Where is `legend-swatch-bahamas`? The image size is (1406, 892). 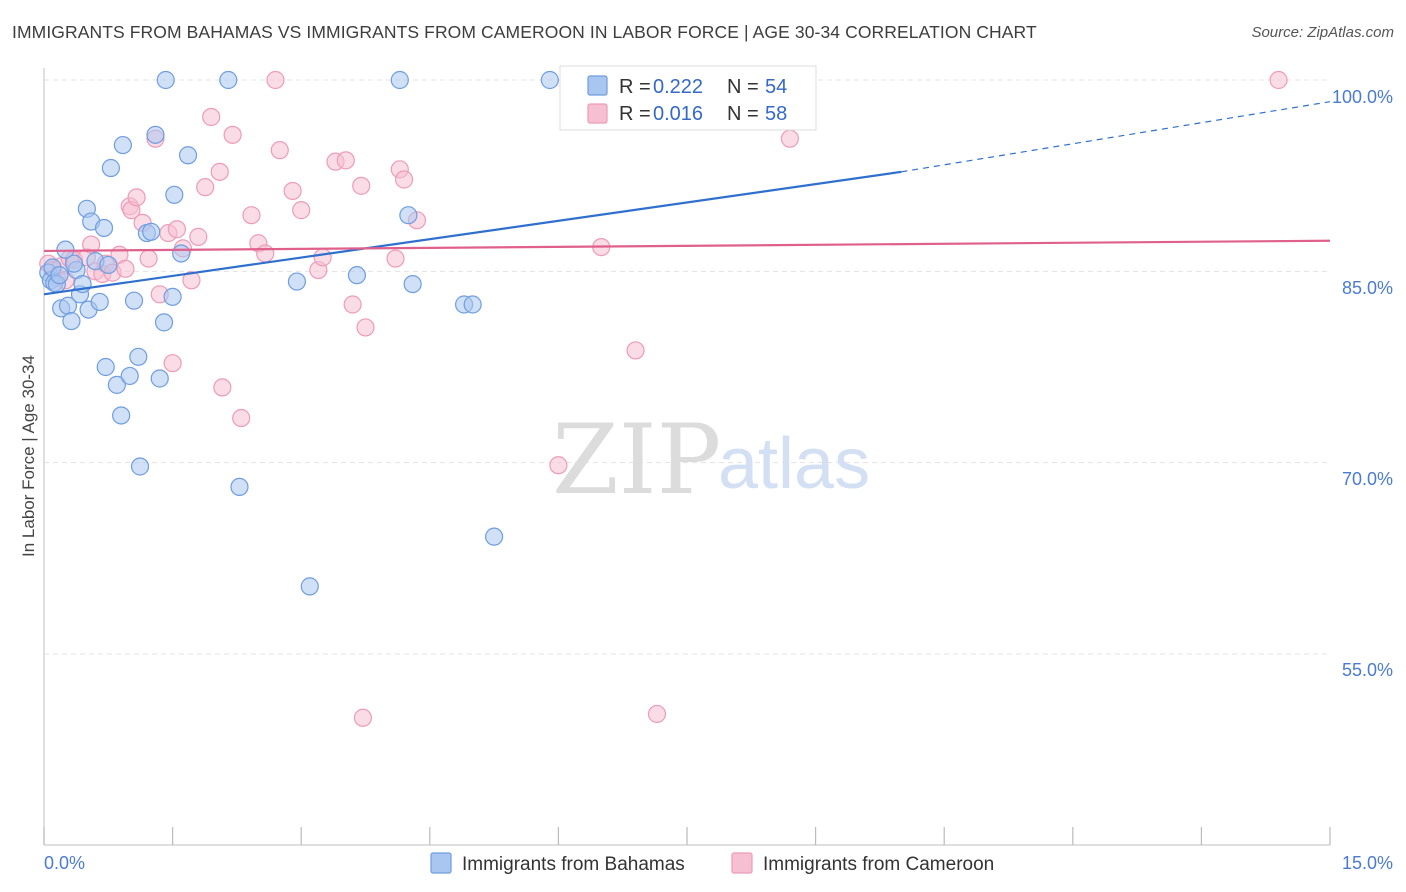
legend-swatch-bahamas is located at coordinates (597, 85).